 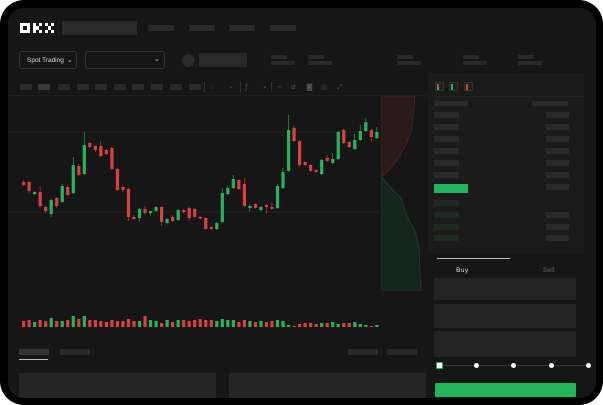 I want to click on total-input, so click(x=505, y=344).